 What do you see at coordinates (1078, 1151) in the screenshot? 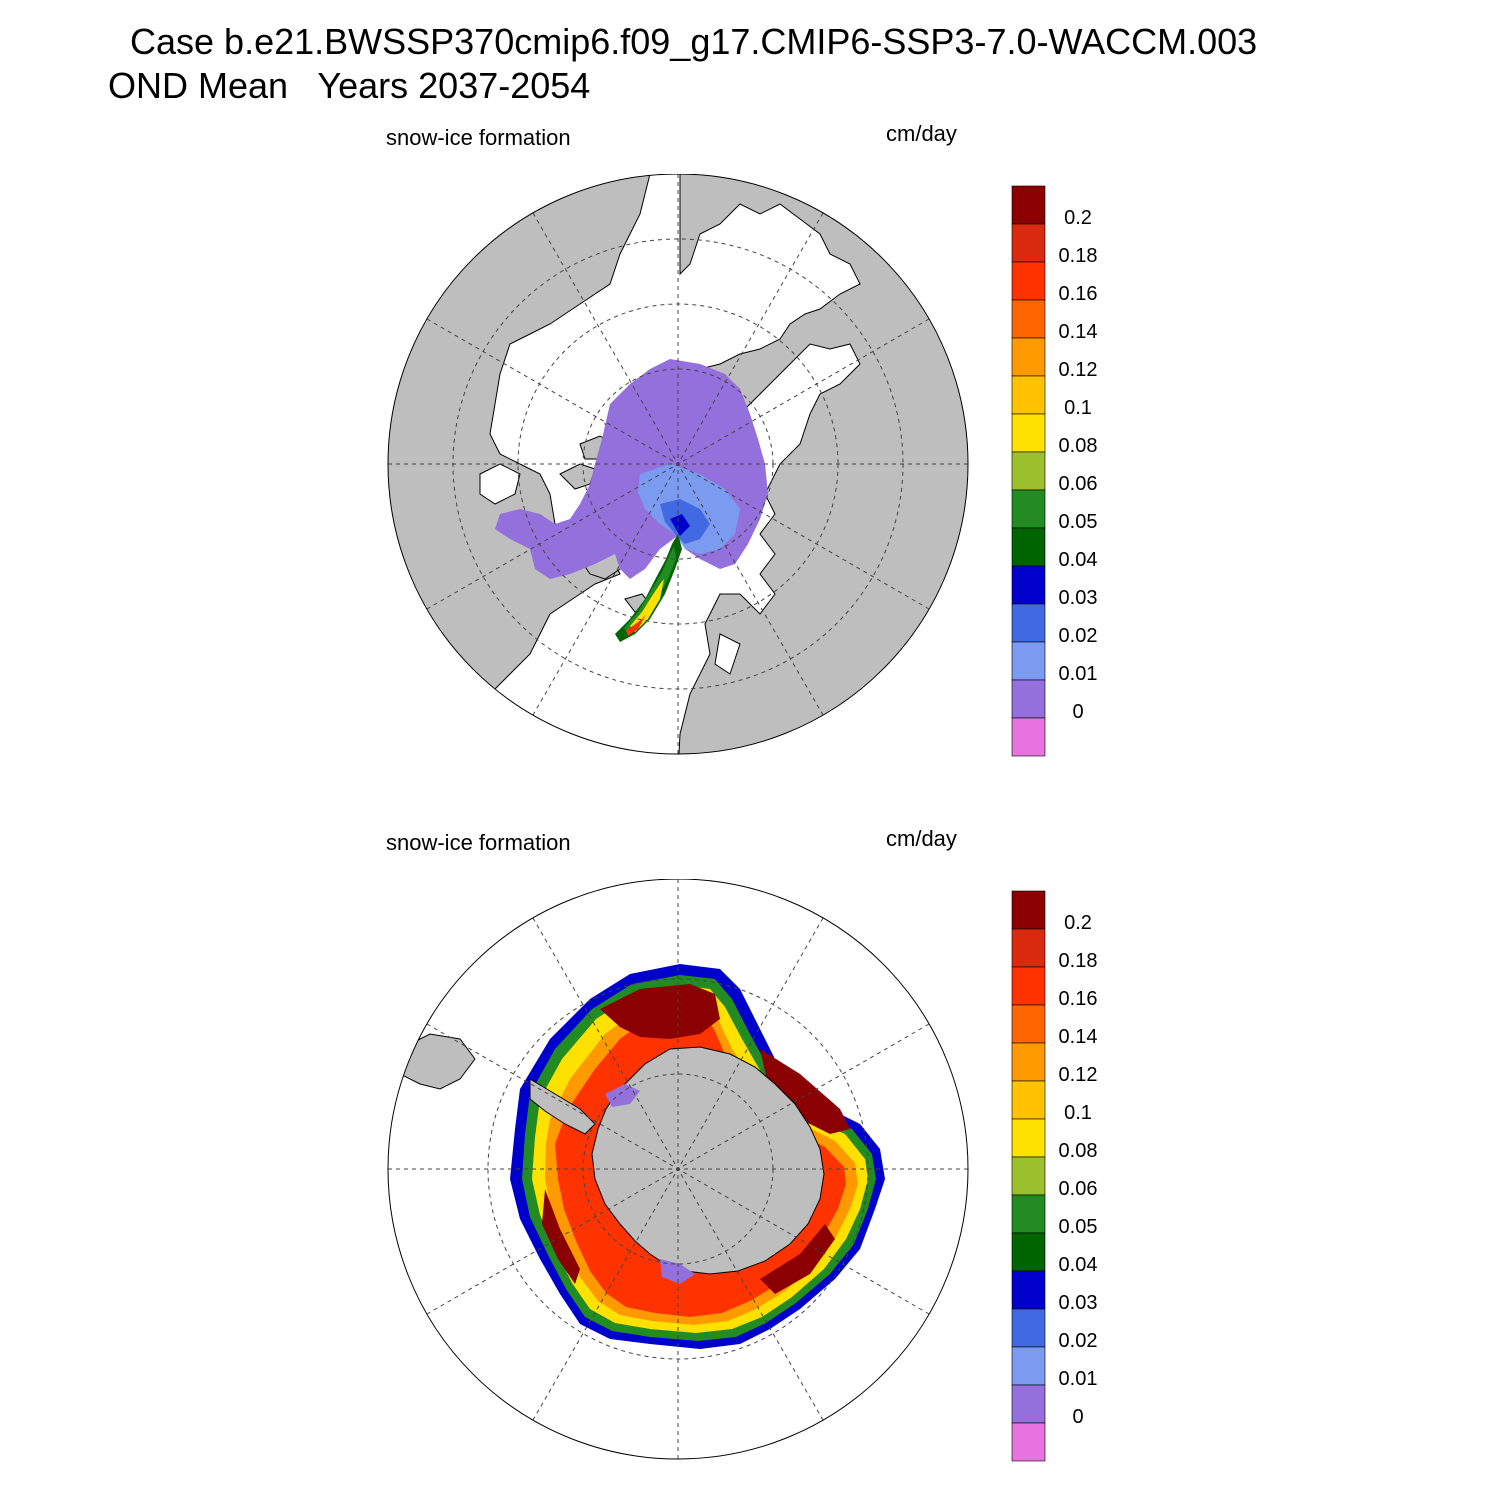
I see `south-colorbar-tick-label: 0.08` at bounding box center [1078, 1151].